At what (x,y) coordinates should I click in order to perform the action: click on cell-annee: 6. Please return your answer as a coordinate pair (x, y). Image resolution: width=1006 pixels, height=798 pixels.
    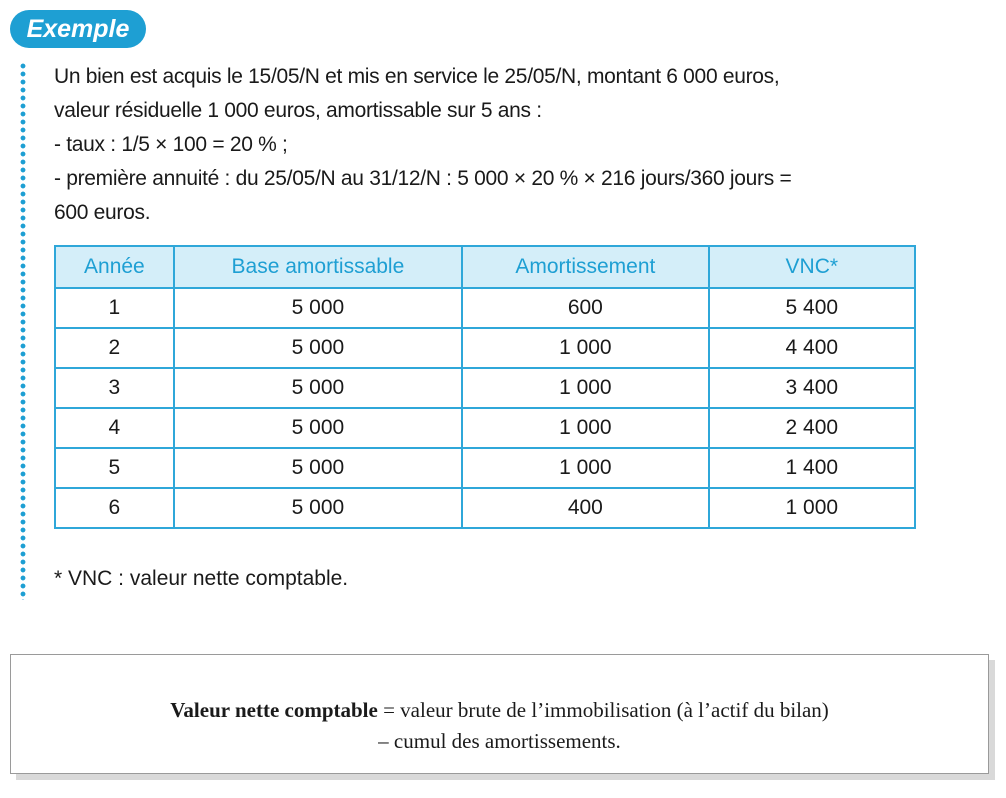
    Looking at the image, I should click on (114, 508).